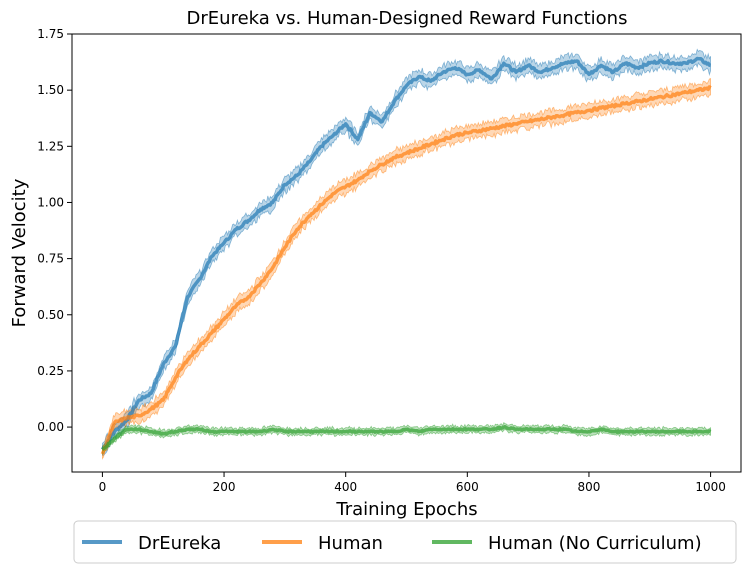 The width and height of the screenshot is (748, 568). I want to click on y-axis-title: Forward Velocity, so click(19, 252).